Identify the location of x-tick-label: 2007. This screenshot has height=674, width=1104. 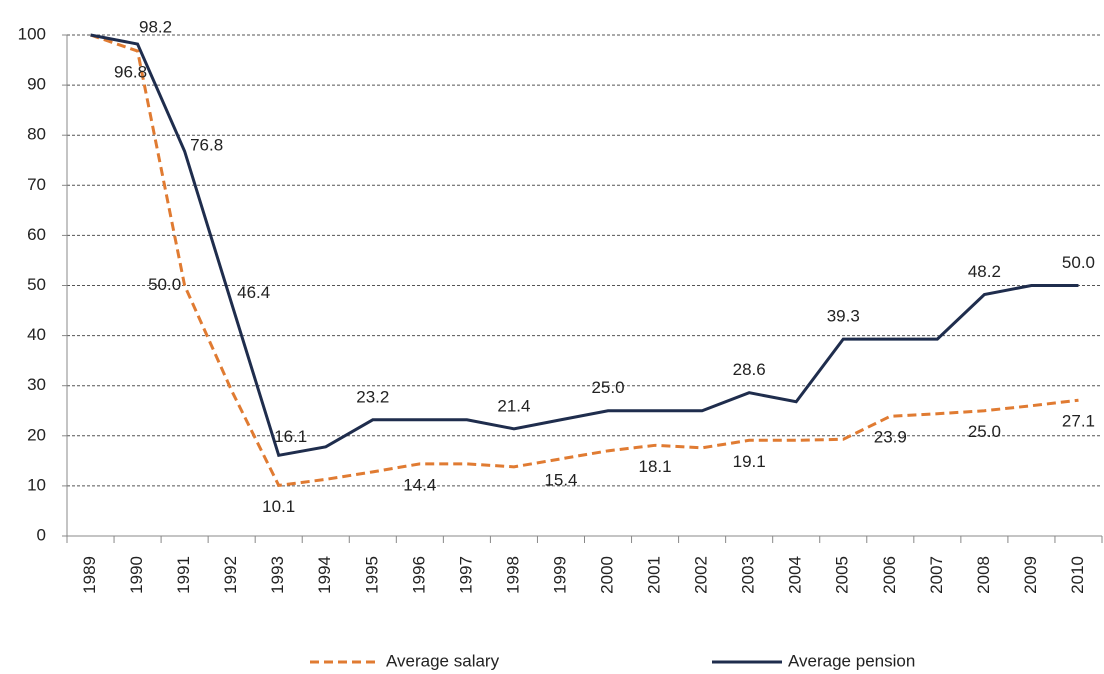
(936, 575).